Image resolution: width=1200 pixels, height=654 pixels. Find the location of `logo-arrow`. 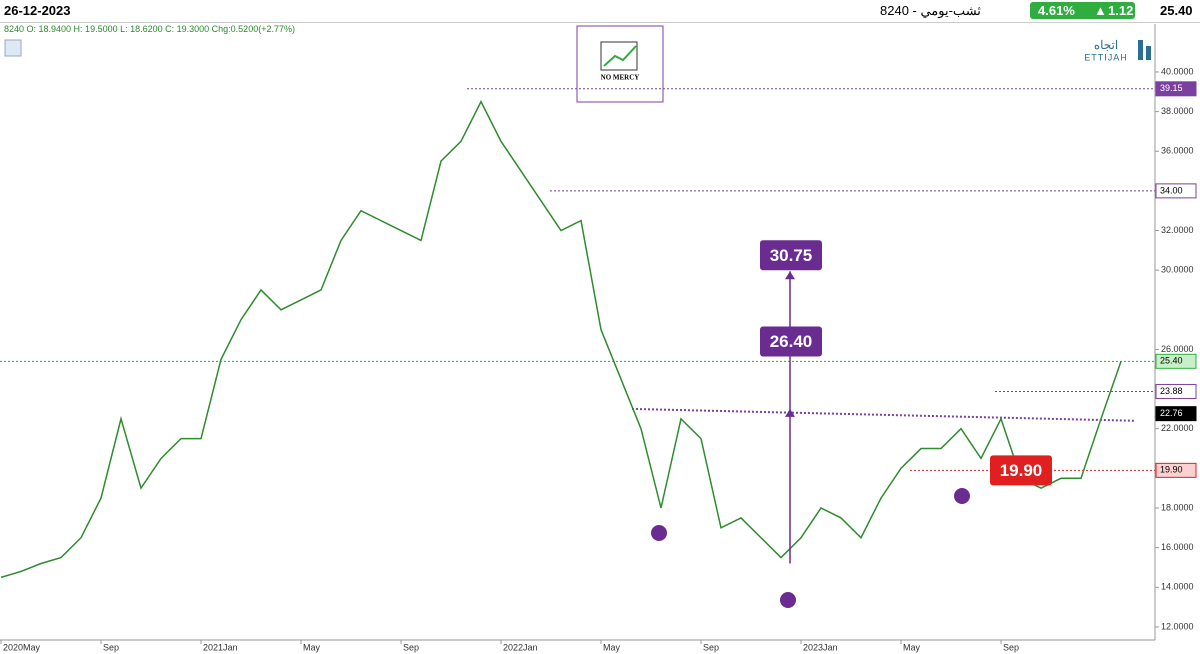

logo-arrow is located at coordinates (620, 56).